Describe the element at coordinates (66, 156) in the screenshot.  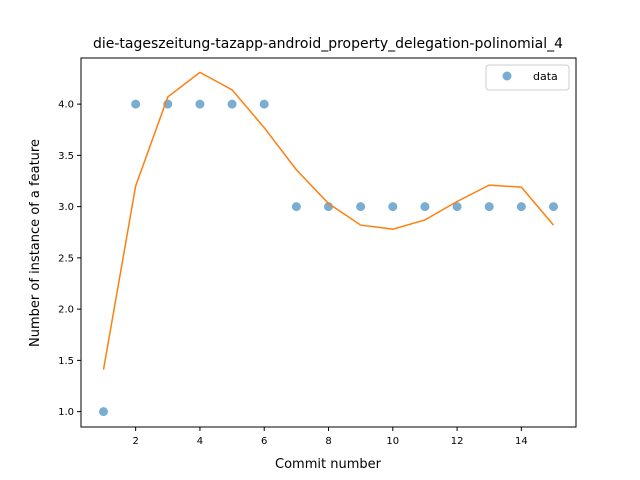
I see `y-tick-label: 3.5` at that location.